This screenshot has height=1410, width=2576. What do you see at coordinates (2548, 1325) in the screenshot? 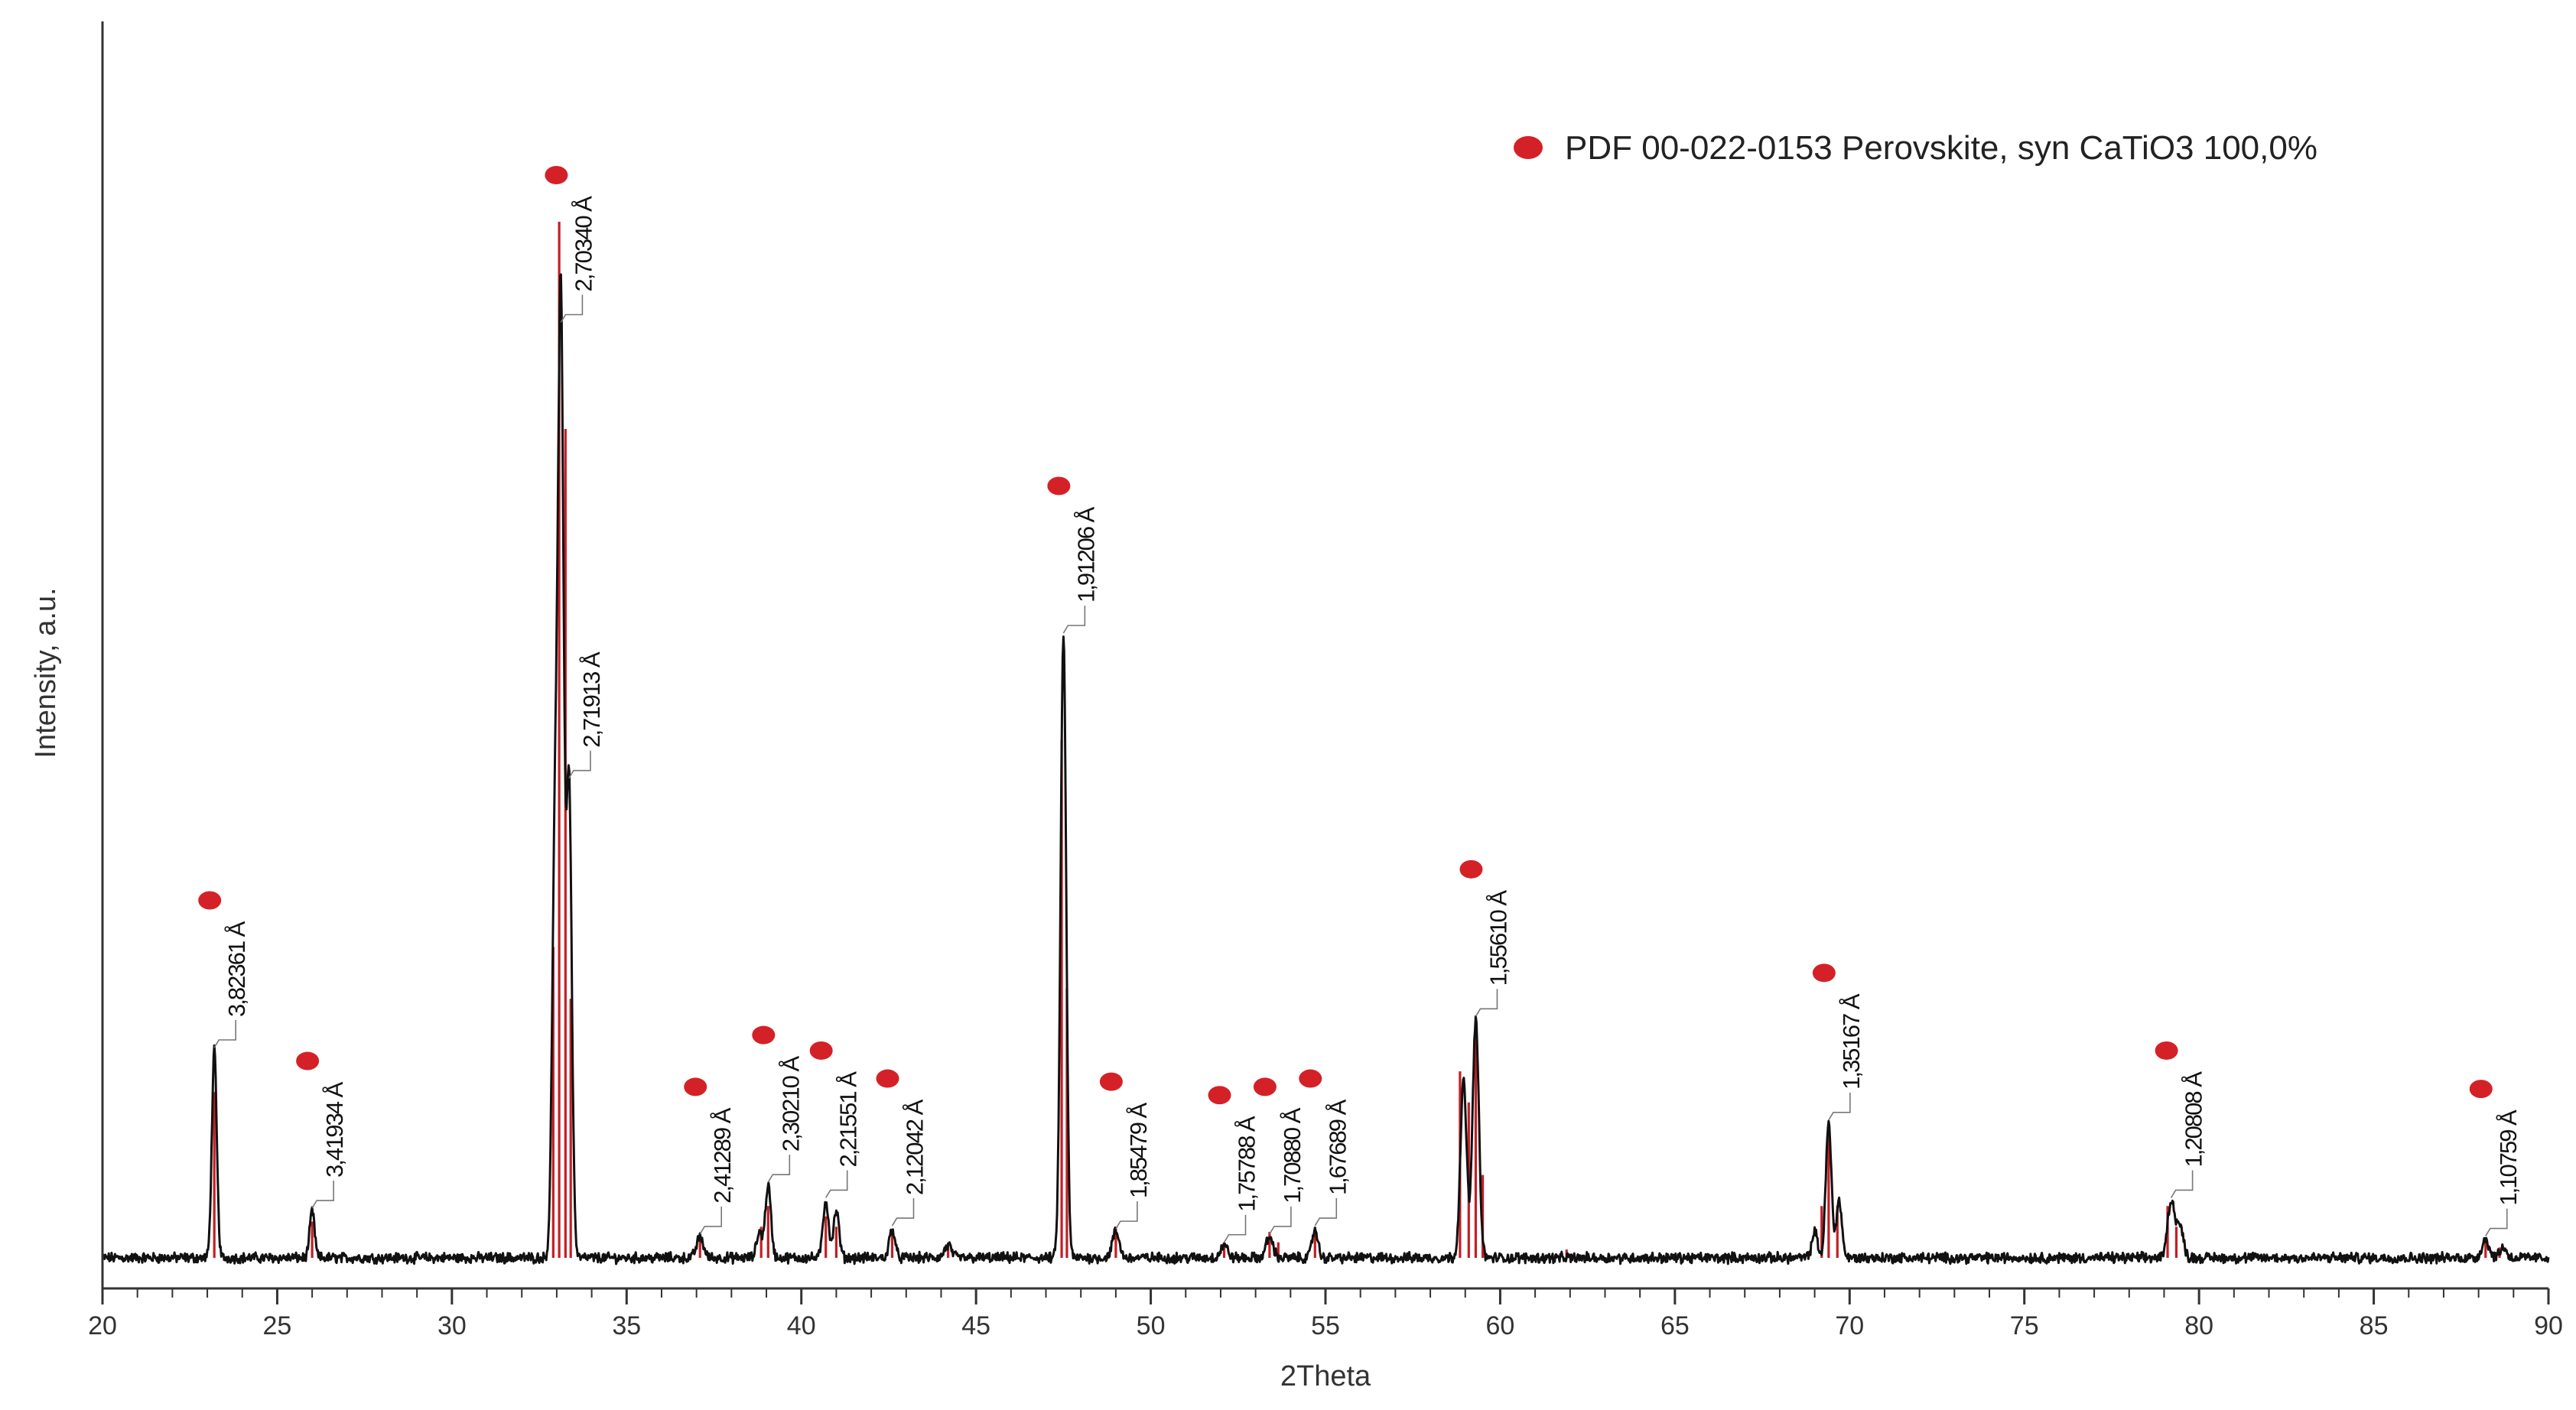
I see `x-tick-label: 90` at bounding box center [2548, 1325].